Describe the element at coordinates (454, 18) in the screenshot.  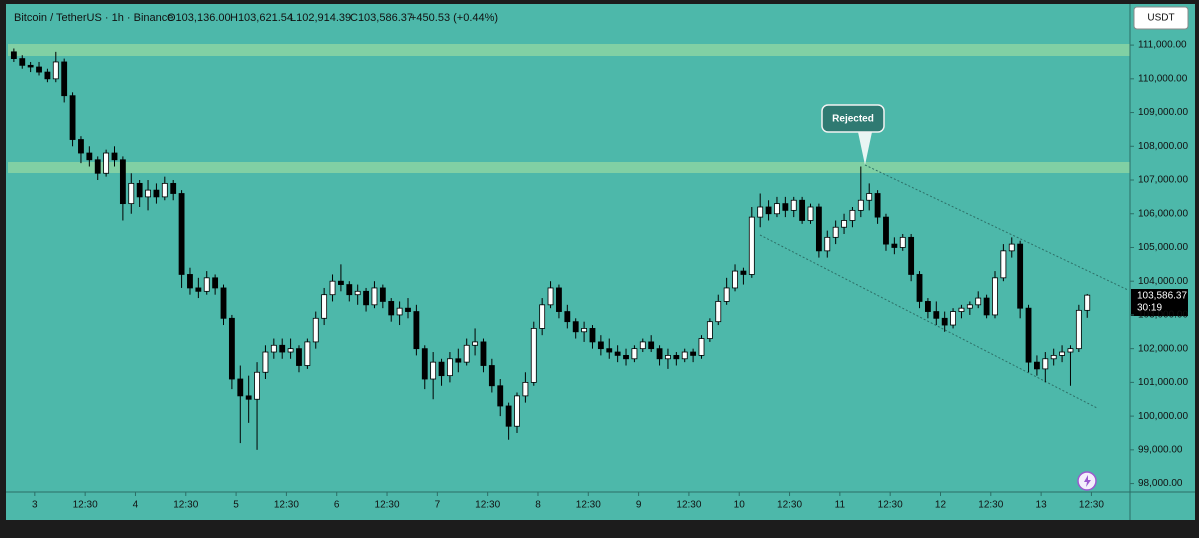
I see `change-value: +450.53 (+0.44%)` at that location.